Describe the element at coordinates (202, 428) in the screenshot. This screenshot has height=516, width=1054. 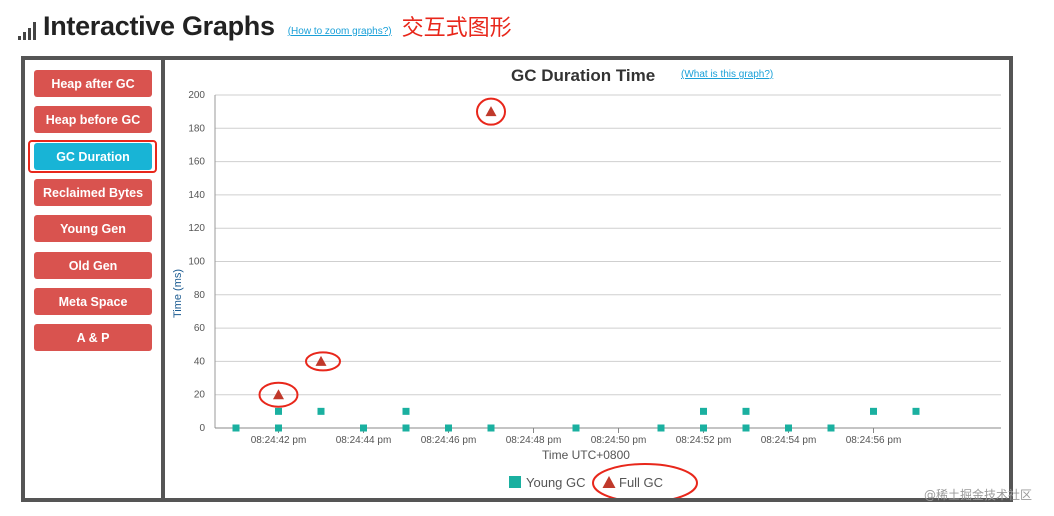
I see `y-tick-label: 0` at that location.